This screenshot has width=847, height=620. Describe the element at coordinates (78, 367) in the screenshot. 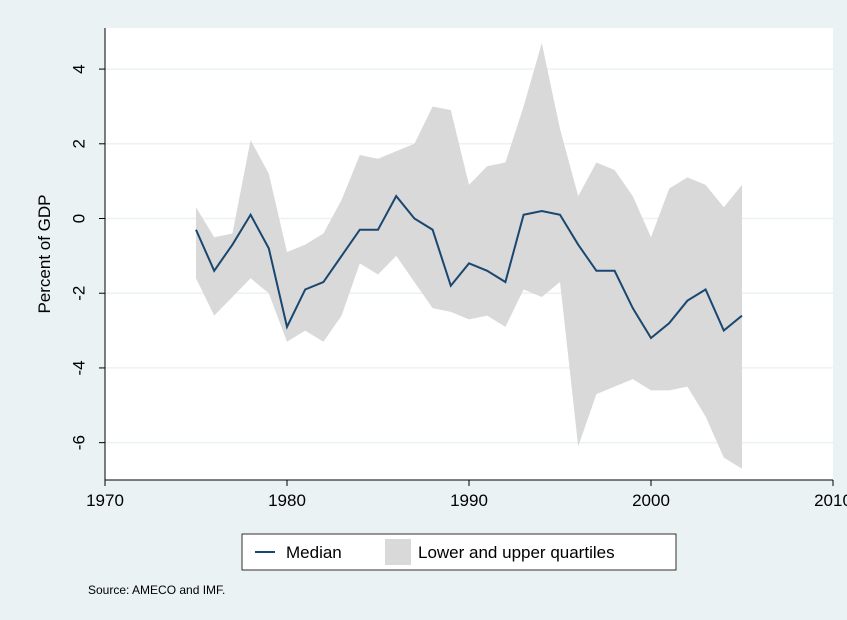

I see `y-tick-label: -4` at that location.